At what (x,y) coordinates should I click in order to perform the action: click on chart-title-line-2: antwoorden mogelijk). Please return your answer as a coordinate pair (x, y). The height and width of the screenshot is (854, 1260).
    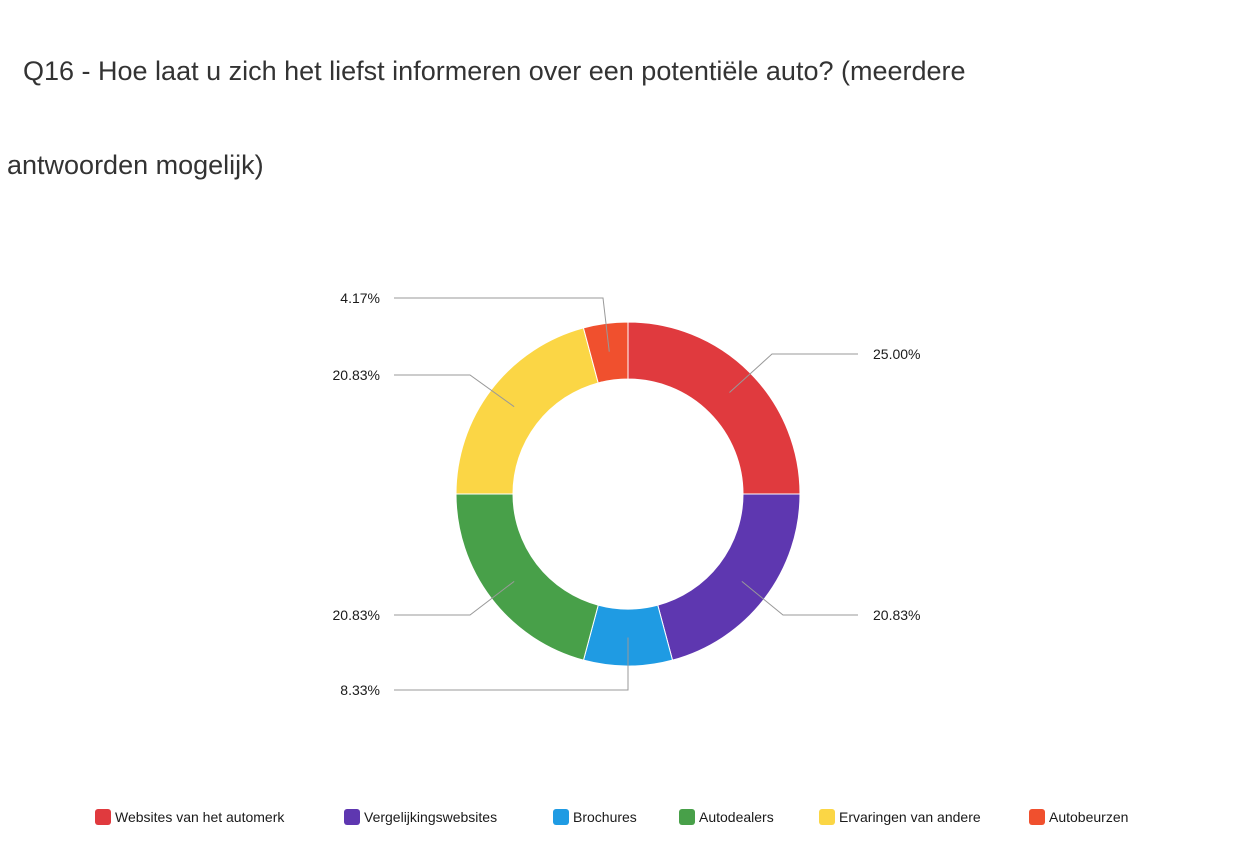
    Looking at the image, I should click on (135, 165).